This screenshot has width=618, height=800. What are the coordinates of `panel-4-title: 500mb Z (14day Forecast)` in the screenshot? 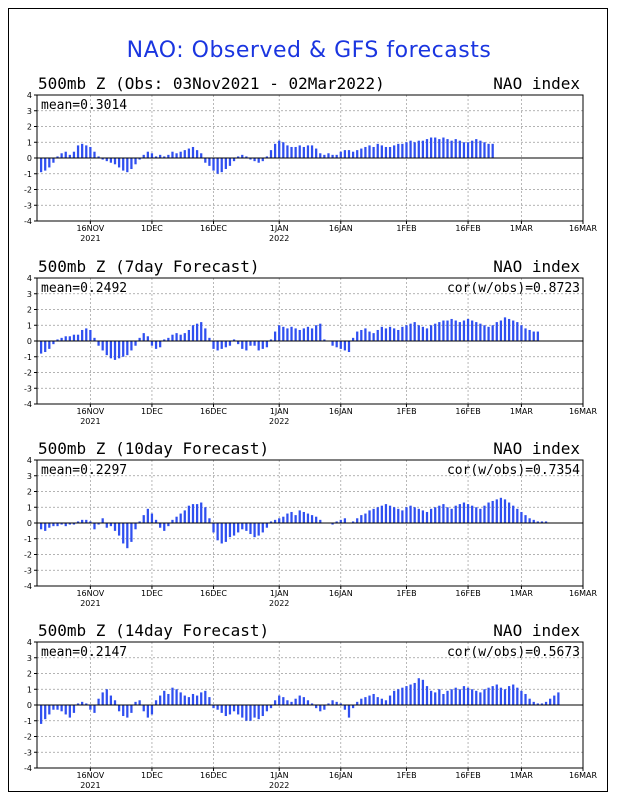 It's located at (153, 630).